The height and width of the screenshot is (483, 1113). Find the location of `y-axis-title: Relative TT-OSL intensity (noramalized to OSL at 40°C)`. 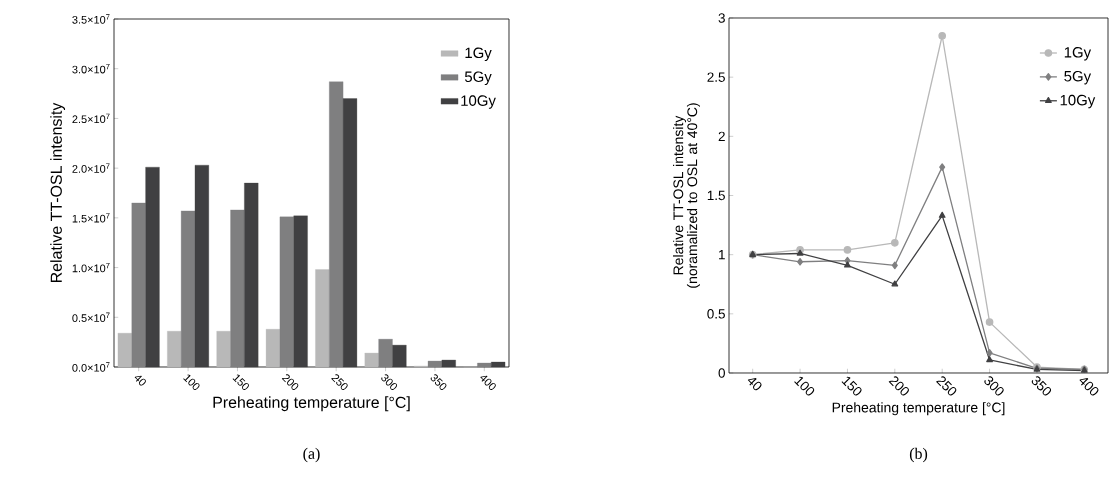

y-axis-title: Relative TT-OSL intensity (noramalized to OSL at 40°C) is located at coordinates (686, 195).